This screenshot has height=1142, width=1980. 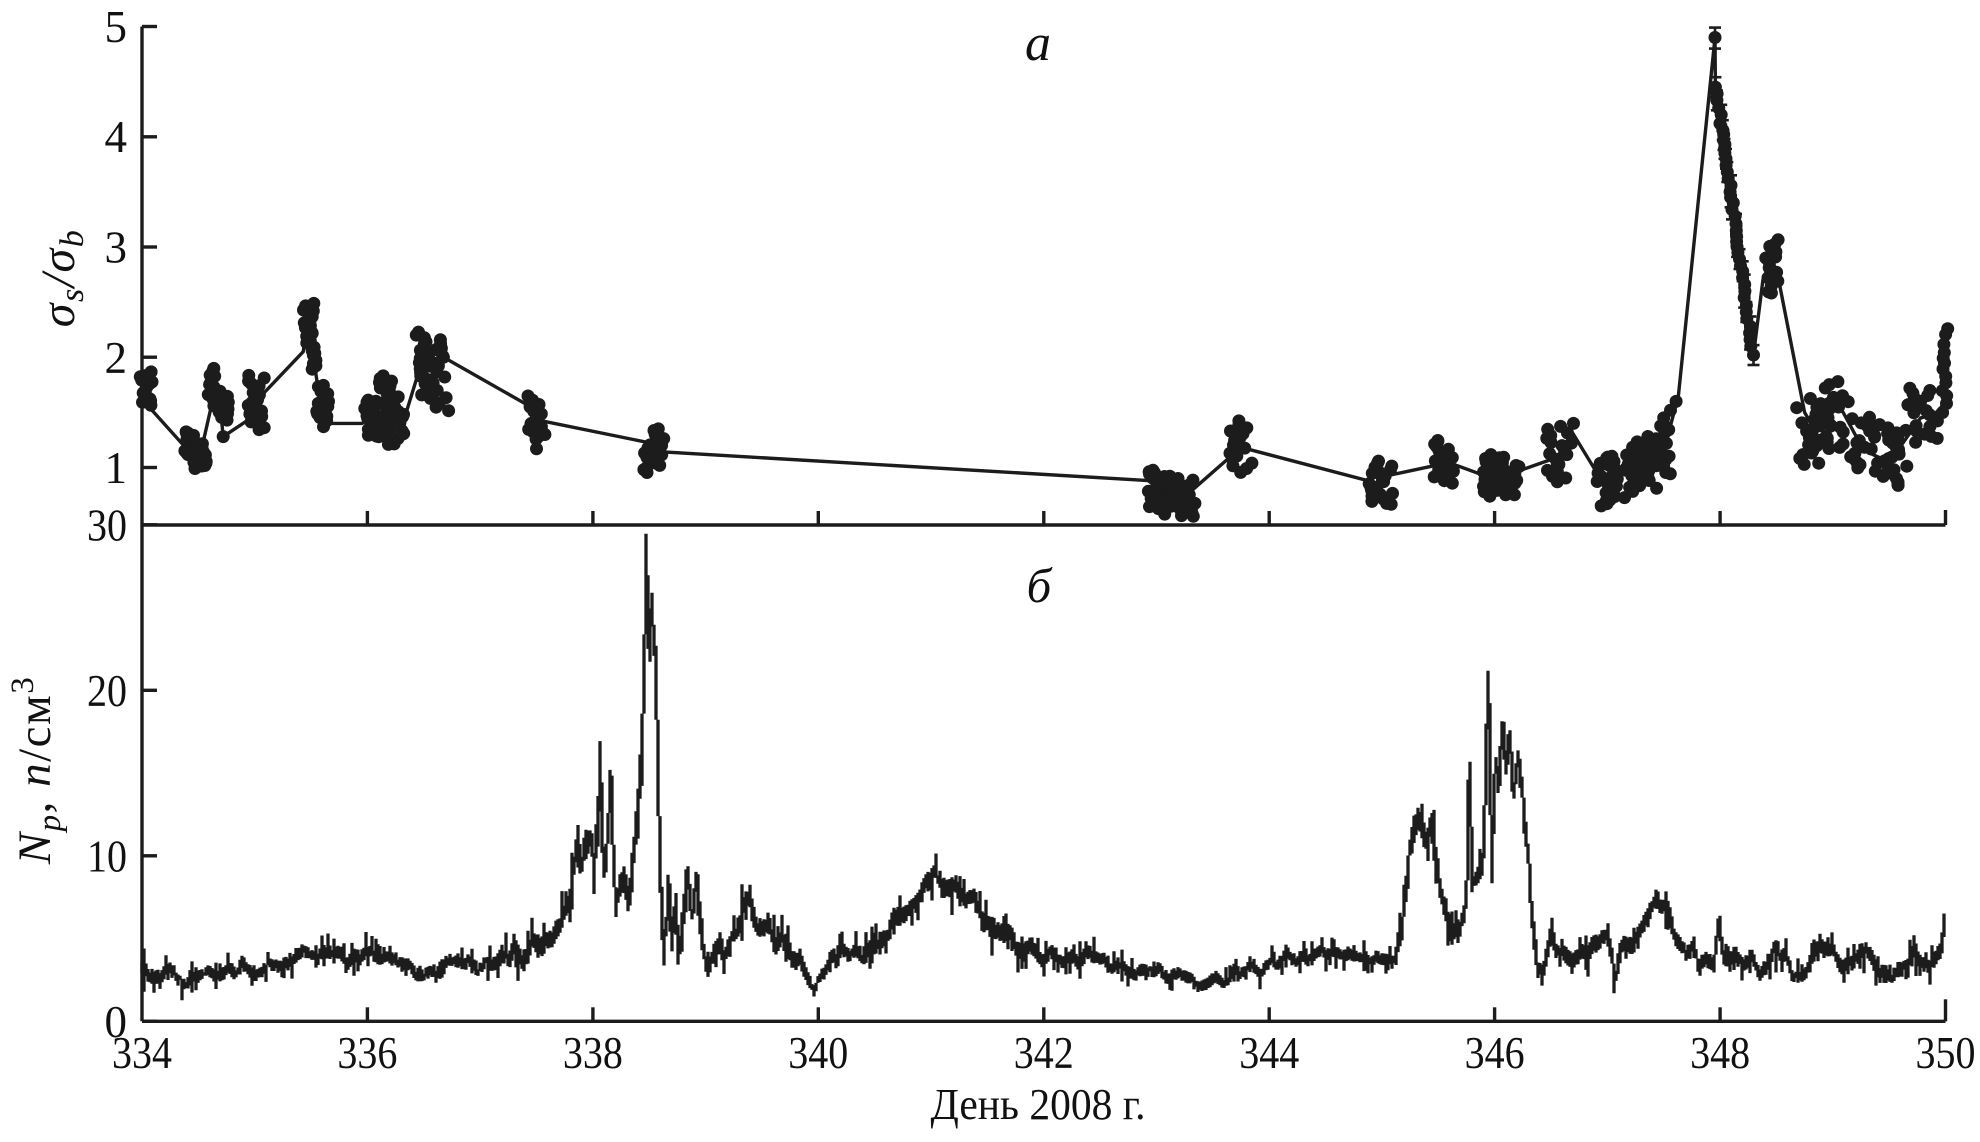 What do you see at coordinates (116, 358) in the screenshot?
I see `svg-text: 2` at bounding box center [116, 358].